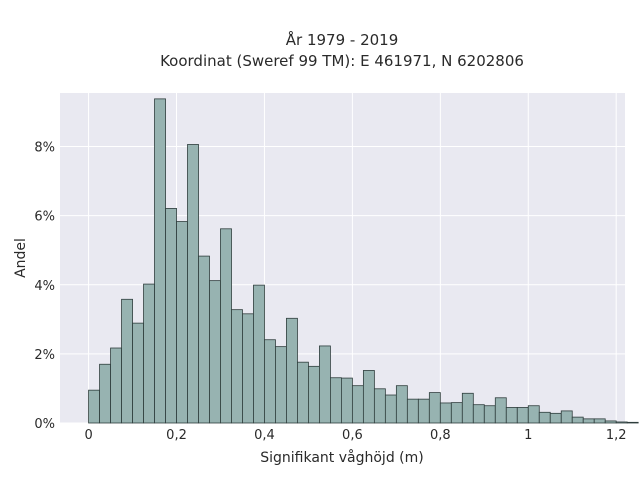 This screenshot has height=480, width=640. What do you see at coordinates (88, 435) in the screenshot?
I see `x-tick-label: 0` at bounding box center [88, 435].